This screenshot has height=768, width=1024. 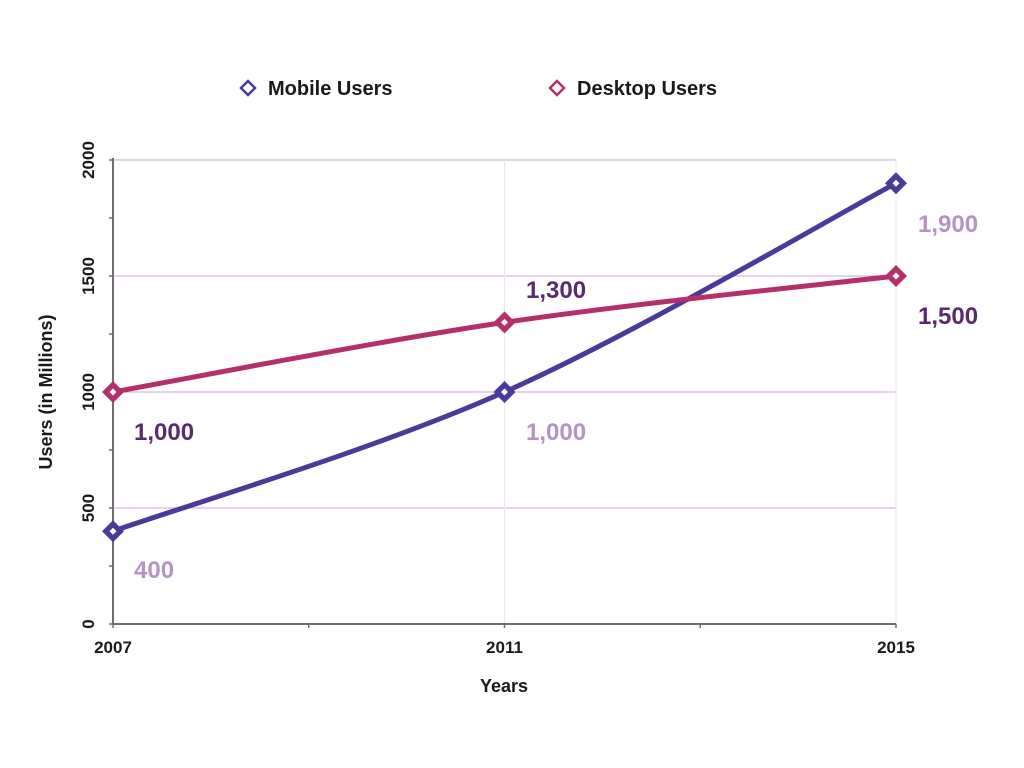 What do you see at coordinates (330, 89) in the screenshot?
I see `legend-label: Mobile Users` at bounding box center [330, 89].